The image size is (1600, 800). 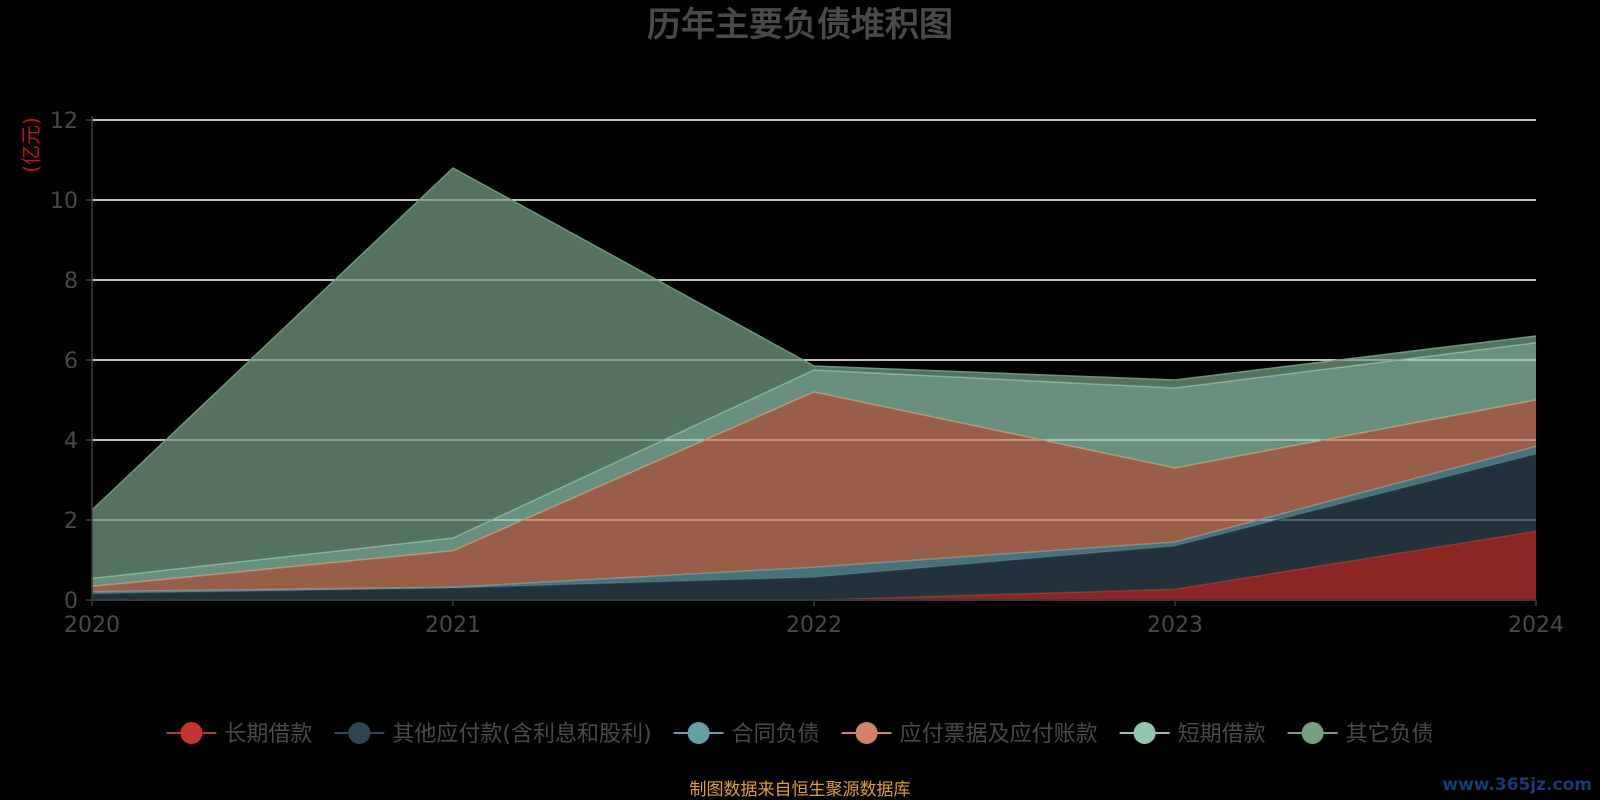 I want to click on legend-label: 应付票据及应付账款, so click(x=999, y=734).